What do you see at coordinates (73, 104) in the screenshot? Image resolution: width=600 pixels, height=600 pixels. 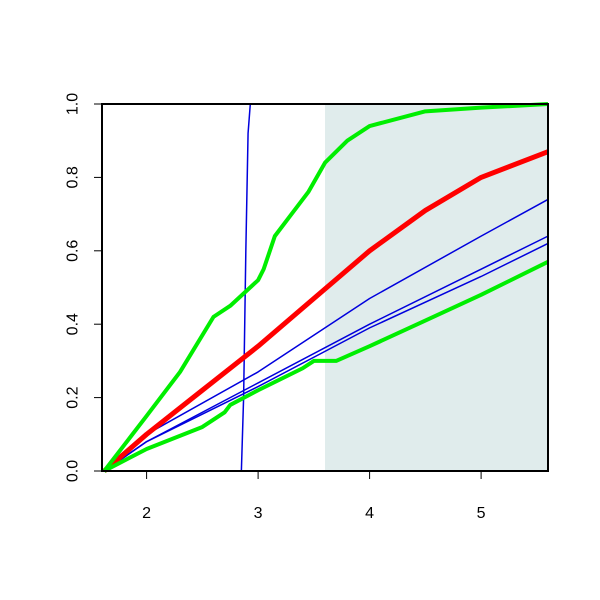 I see `y-tick-label: 1.0` at bounding box center [73, 104].